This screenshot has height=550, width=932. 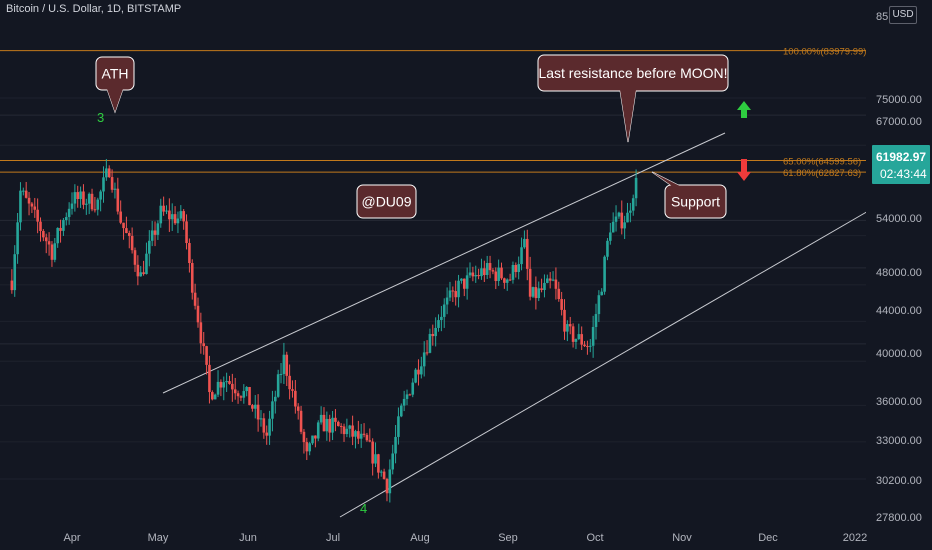 What do you see at coordinates (903, 174) in the screenshot?
I see `countdown-text: 02:43:44` at bounding box center [903, 174].